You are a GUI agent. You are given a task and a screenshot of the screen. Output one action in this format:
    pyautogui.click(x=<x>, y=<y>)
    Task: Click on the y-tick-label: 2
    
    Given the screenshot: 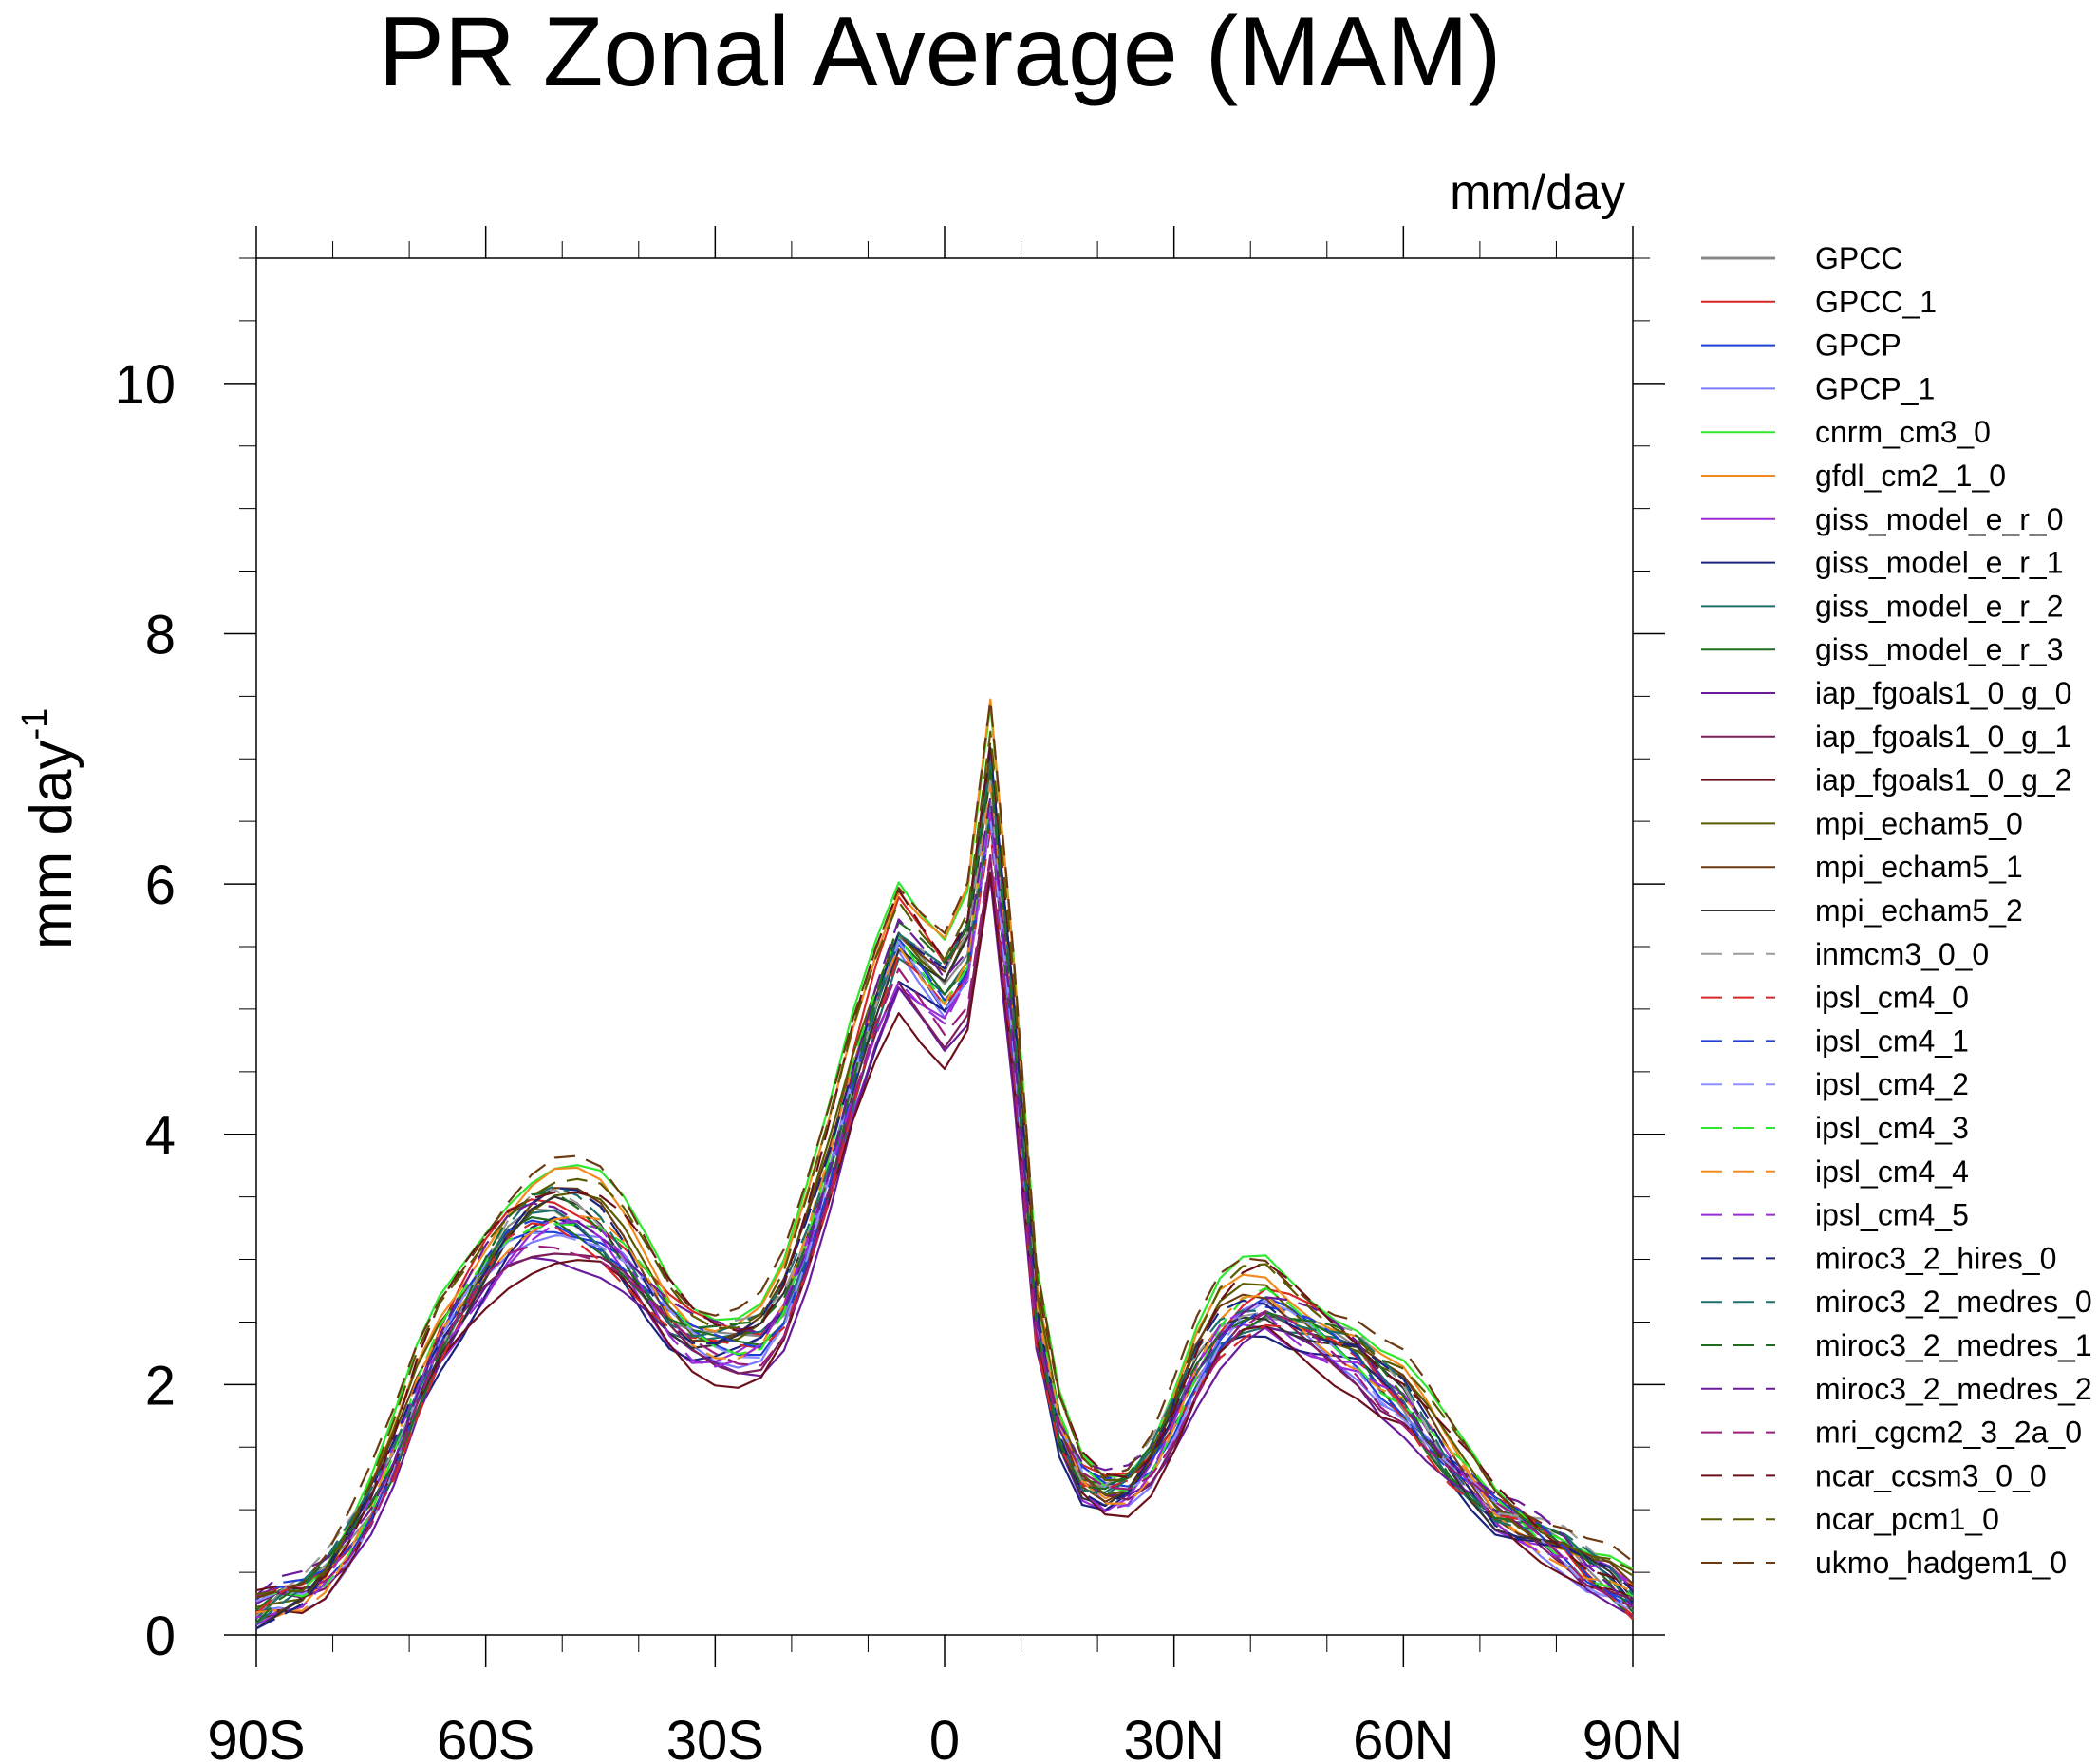 What is the action you would take?
    pyautogui.click(x=160, y=1386)
    